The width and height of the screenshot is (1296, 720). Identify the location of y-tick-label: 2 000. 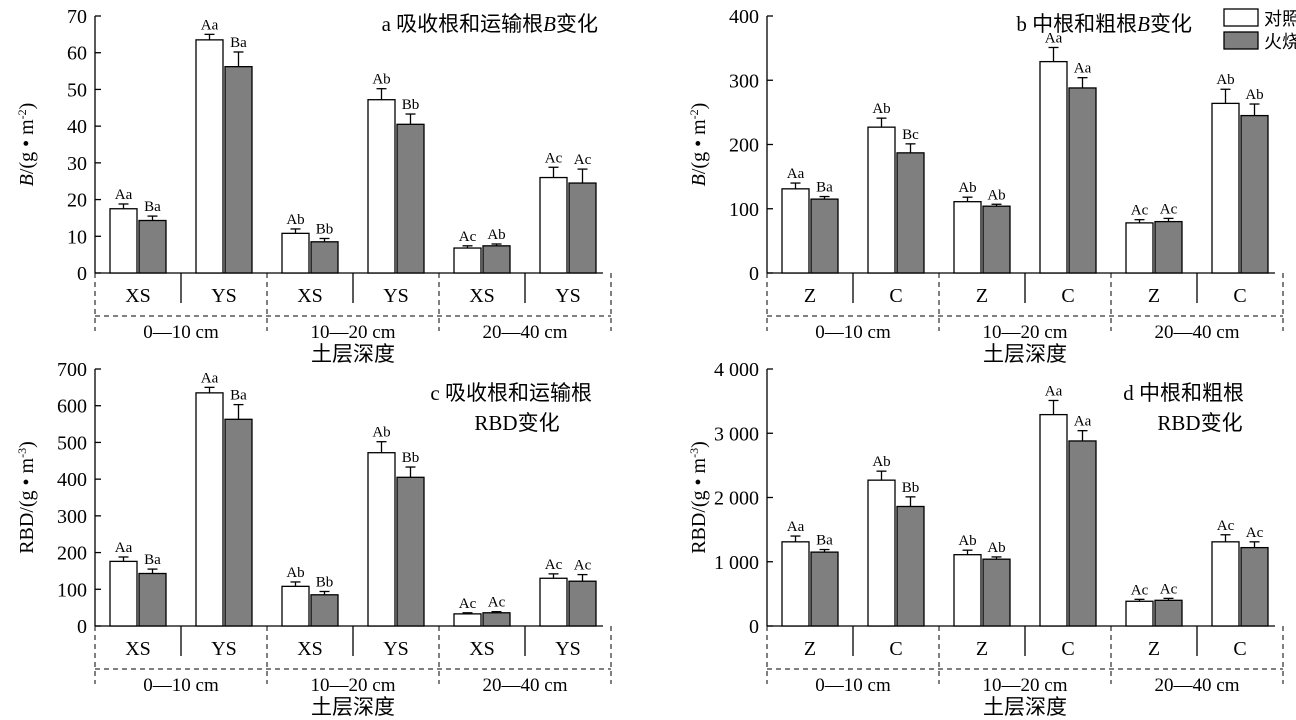
(736, 499).